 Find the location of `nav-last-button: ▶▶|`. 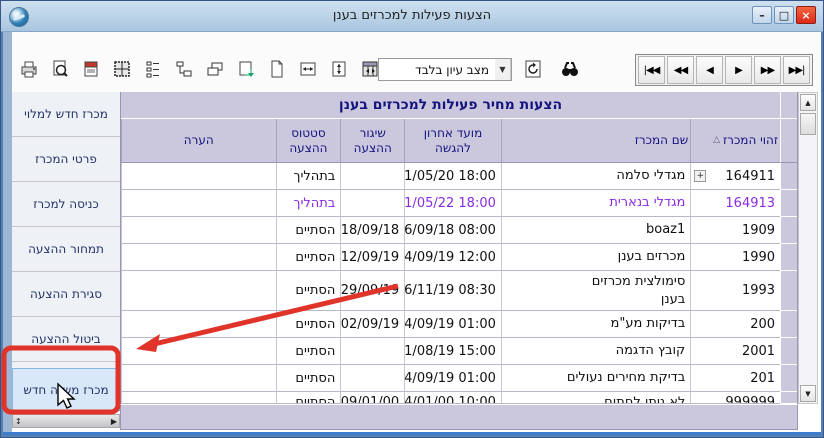

nav-last-button: ▶▶| is located at coordinates (796, 70).